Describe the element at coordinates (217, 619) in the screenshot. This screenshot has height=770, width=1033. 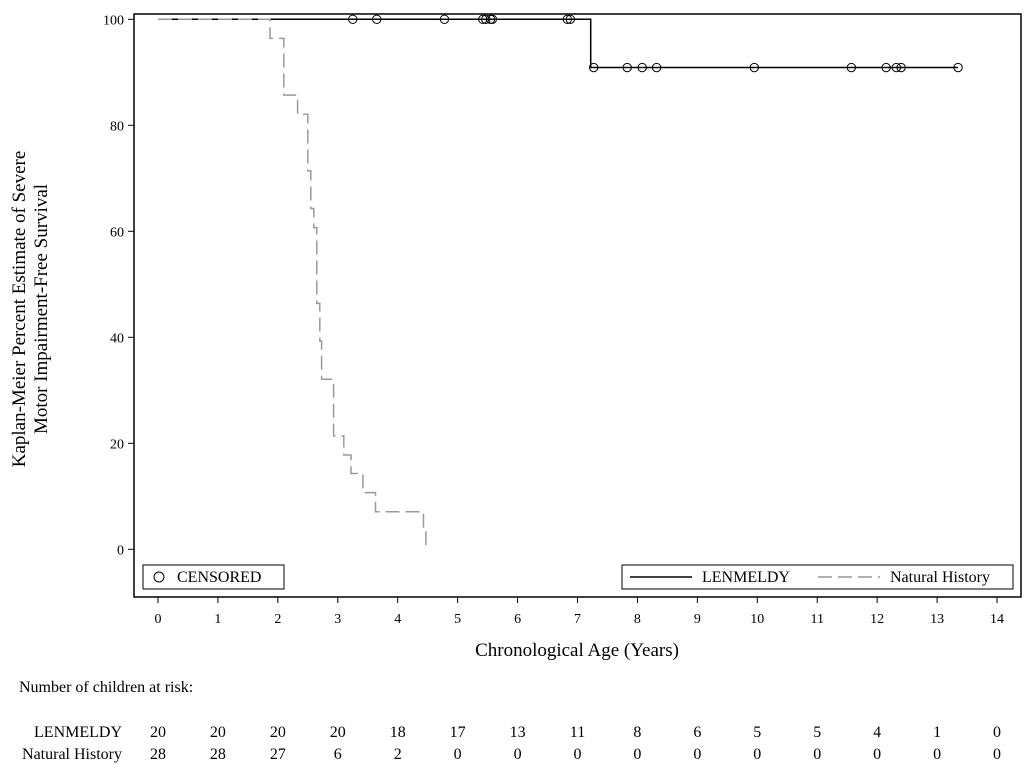
I see `x-tick-label-1: 1` at that location.